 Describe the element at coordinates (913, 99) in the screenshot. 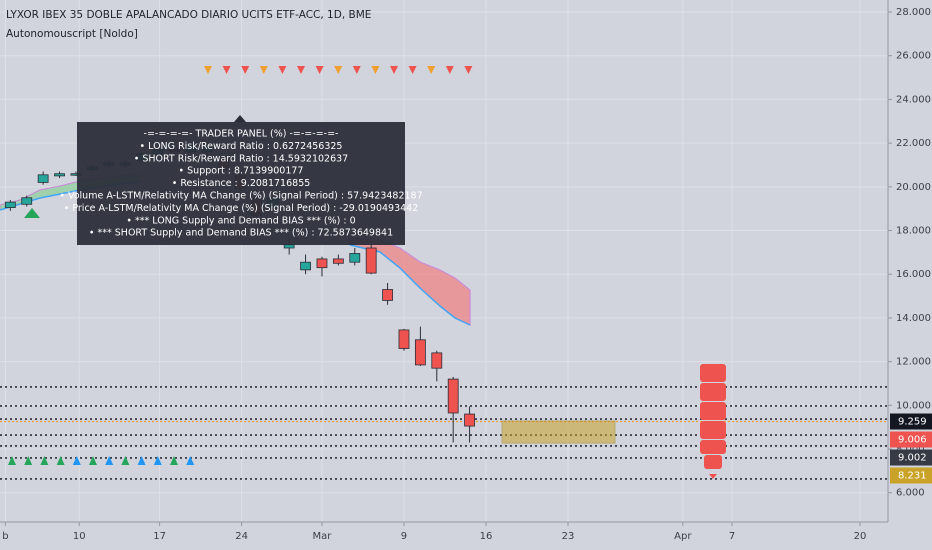

I see `y-tick-label: 24.000` at that location.